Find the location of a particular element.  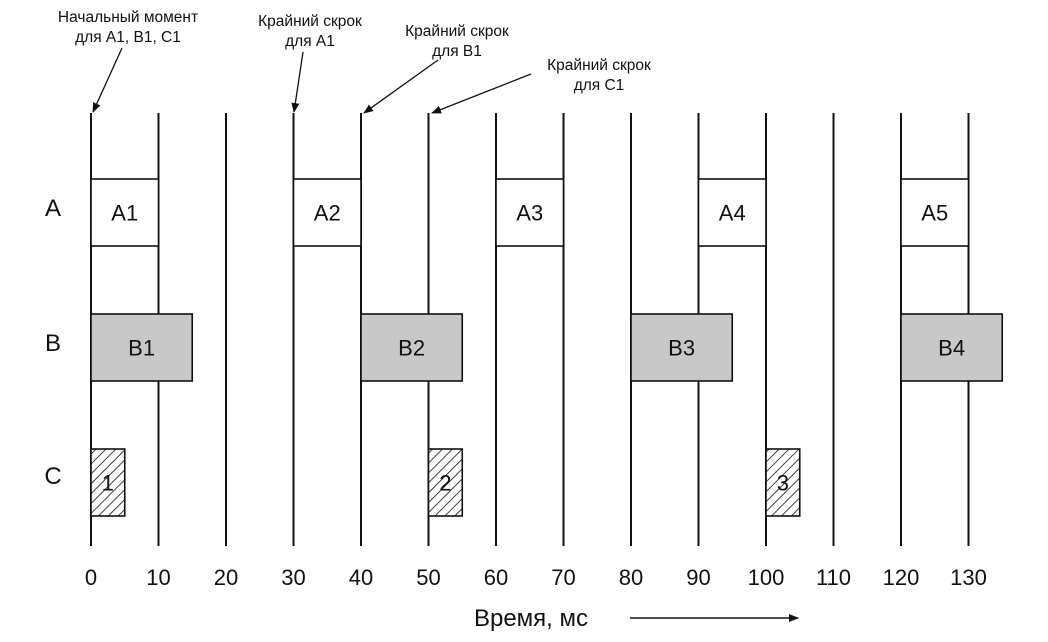

annotation-deadline-b1-line2: для B1 is located at coordinates (457, 51).